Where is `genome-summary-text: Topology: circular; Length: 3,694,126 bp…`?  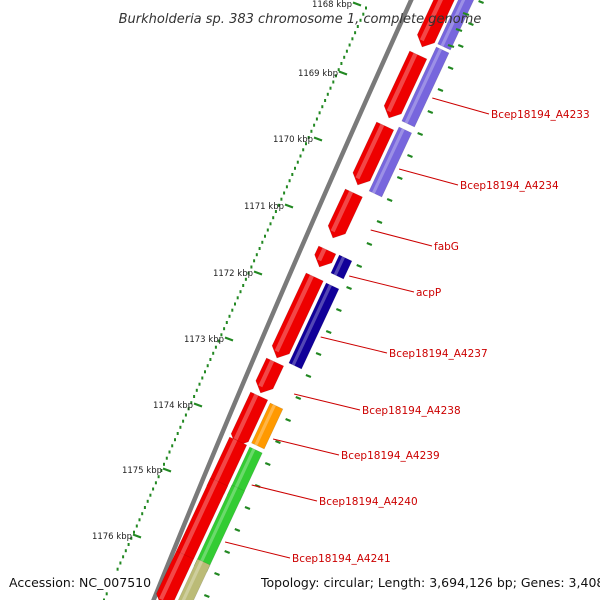 genome-summary-text: Topology: circular; Length: 3,694,126 bp… is located at coordinates (430, 582).